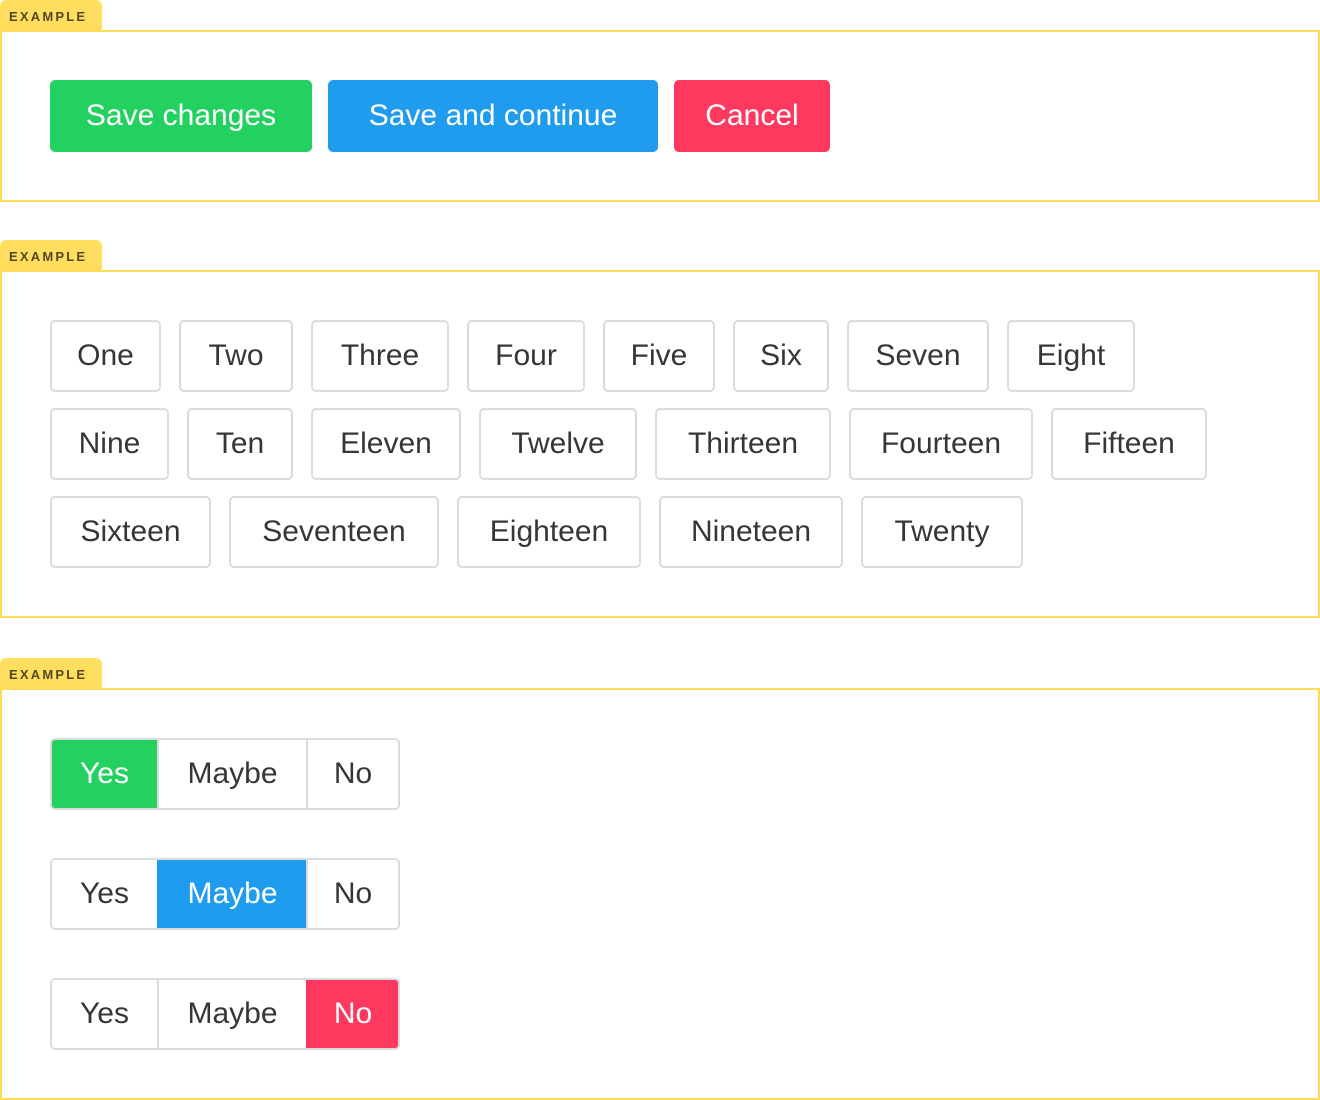  What do you see at coordinates (751, 532) in the screenshot?
I see `tag-nineteen: Nineteen` at bounding box center [751, 532].